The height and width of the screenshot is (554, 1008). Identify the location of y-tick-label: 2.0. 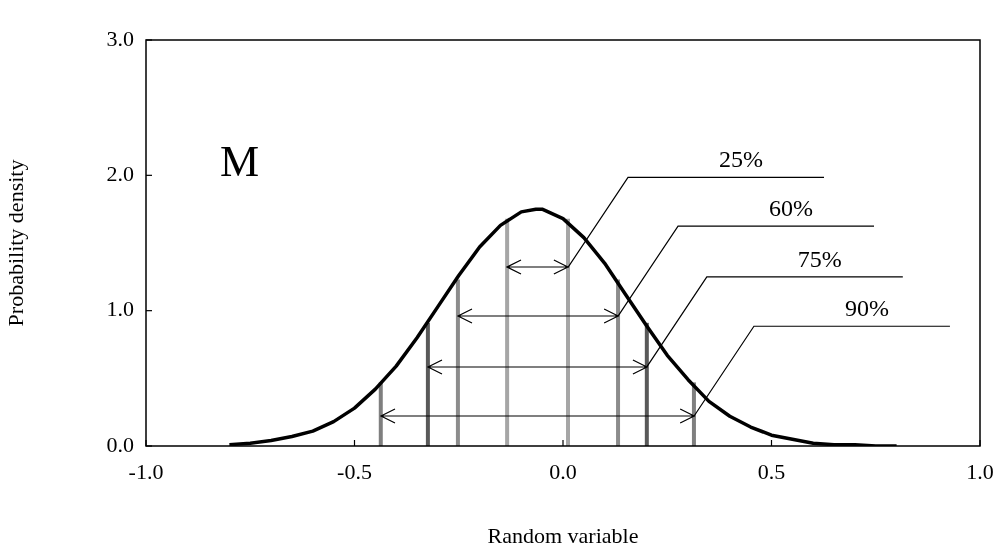
(120, 174).